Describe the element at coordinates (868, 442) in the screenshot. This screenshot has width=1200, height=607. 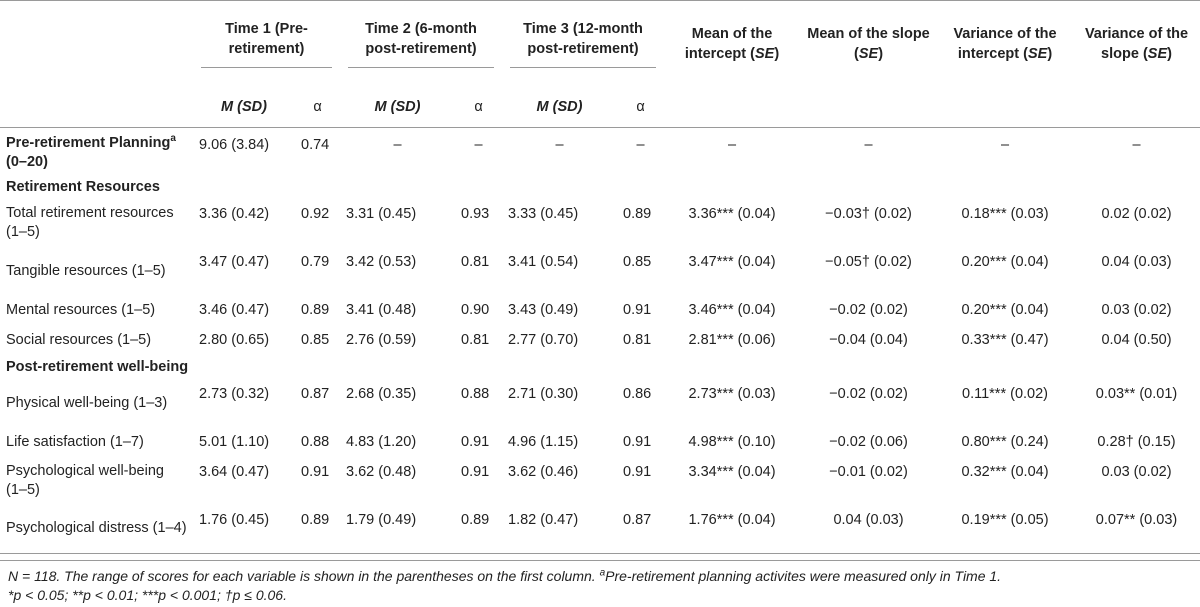
I see `cell: −0.02 (0.06)` at that location.